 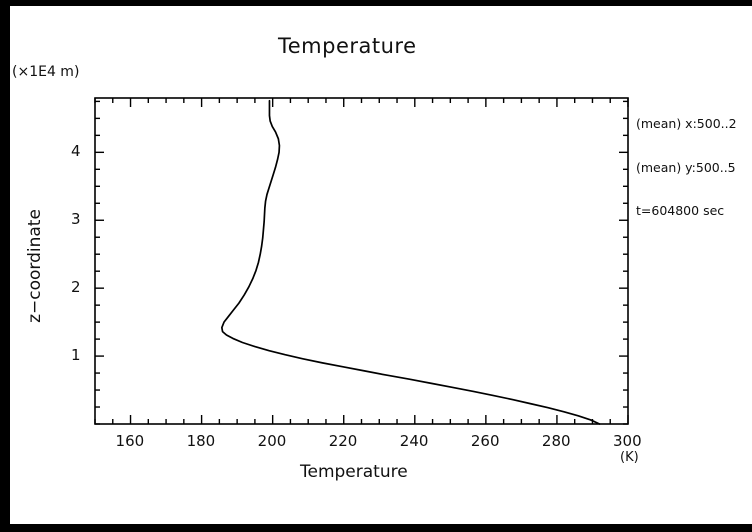 I want to click on annotation-mean-x: (mean) x:500..2, so click(x=686, y=123).